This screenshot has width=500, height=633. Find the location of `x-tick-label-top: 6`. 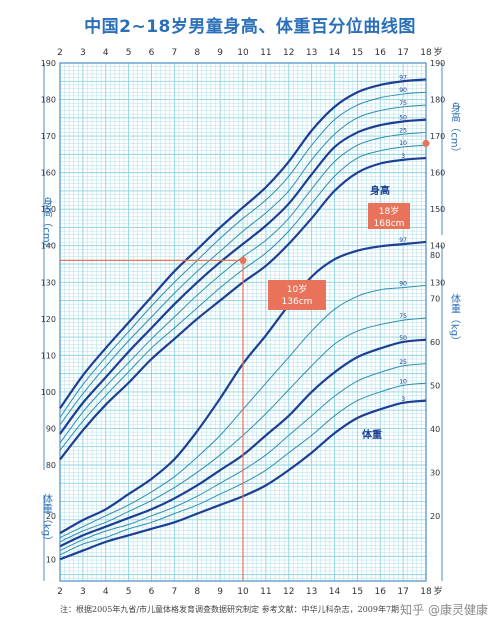

x-tick-label-top: 6 is located at coordinates (152, 53).